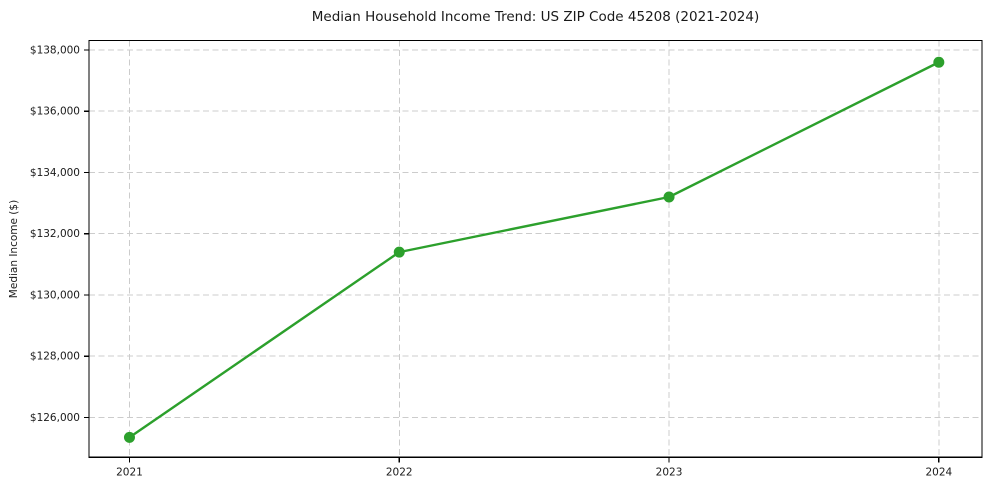  I want to click on data-point-2024, so click(939, 62).